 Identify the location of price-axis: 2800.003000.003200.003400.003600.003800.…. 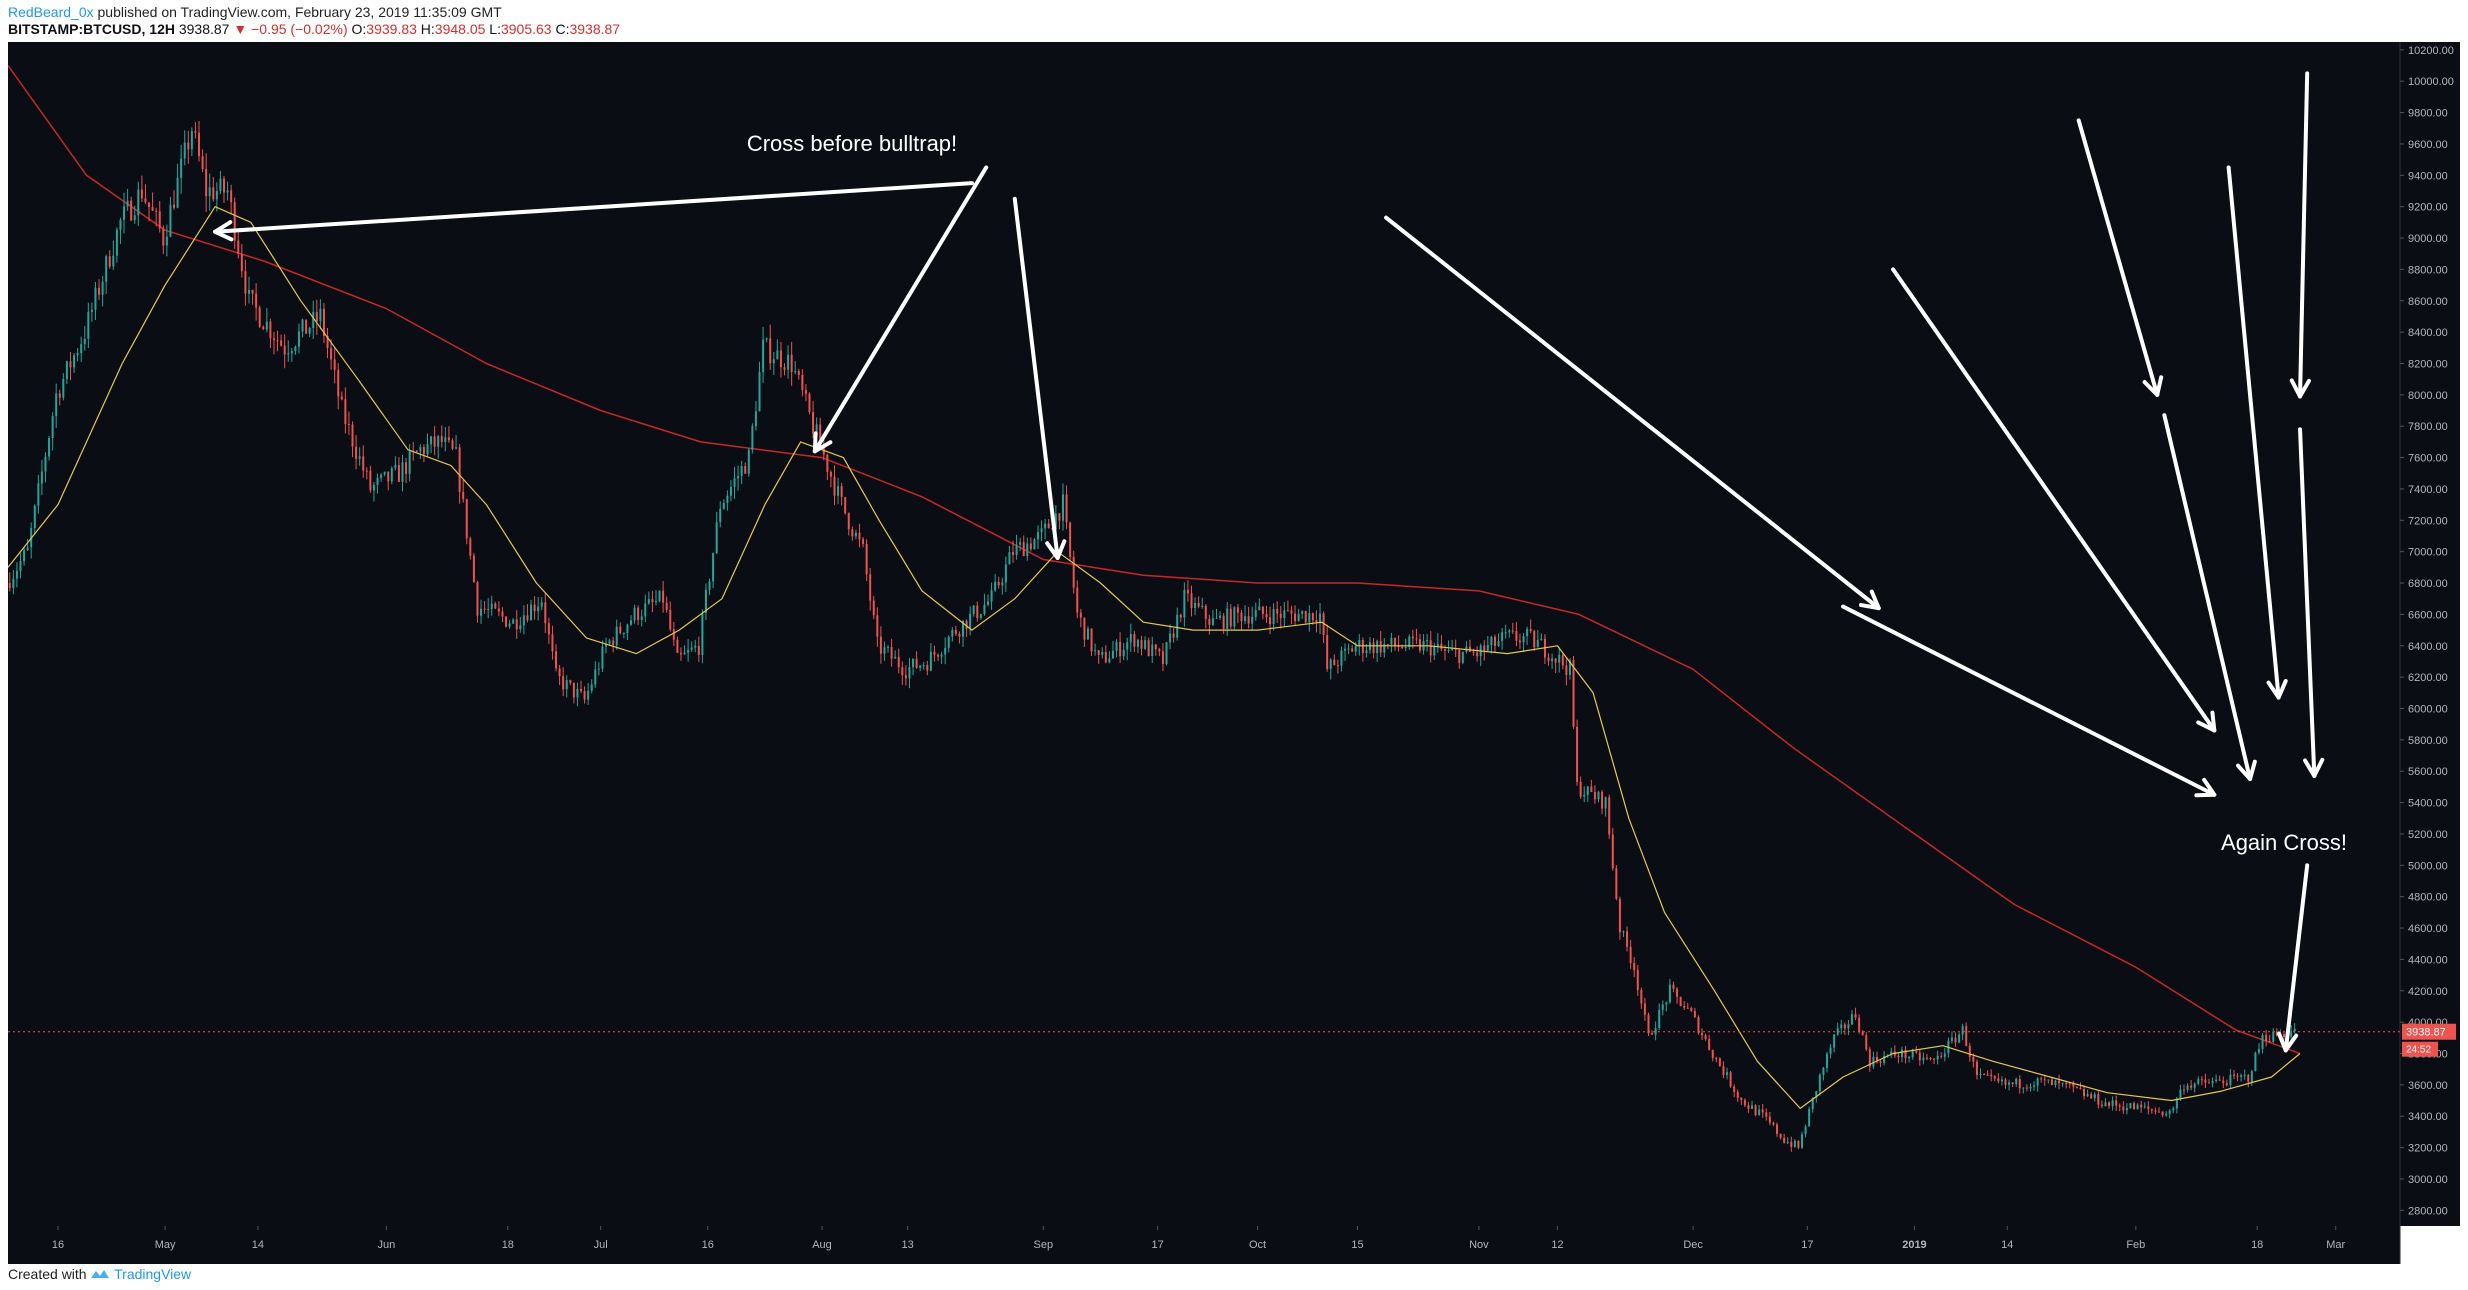
(2427, 631).